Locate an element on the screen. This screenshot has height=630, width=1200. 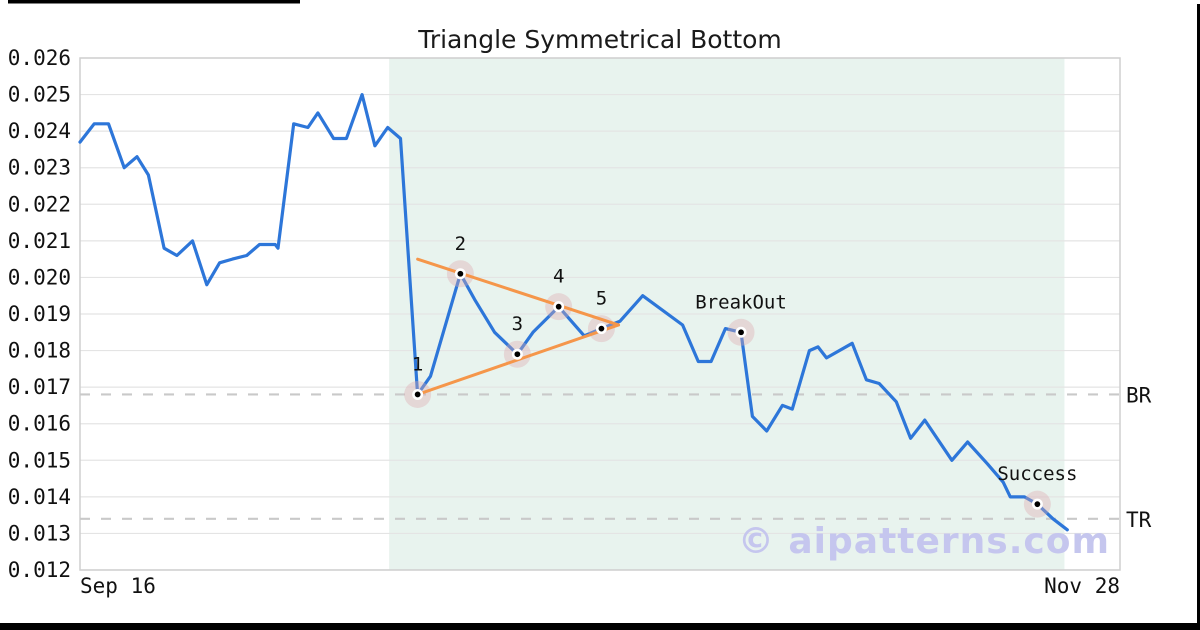
marker-dot-breakout is located at coordinates (741, 332).